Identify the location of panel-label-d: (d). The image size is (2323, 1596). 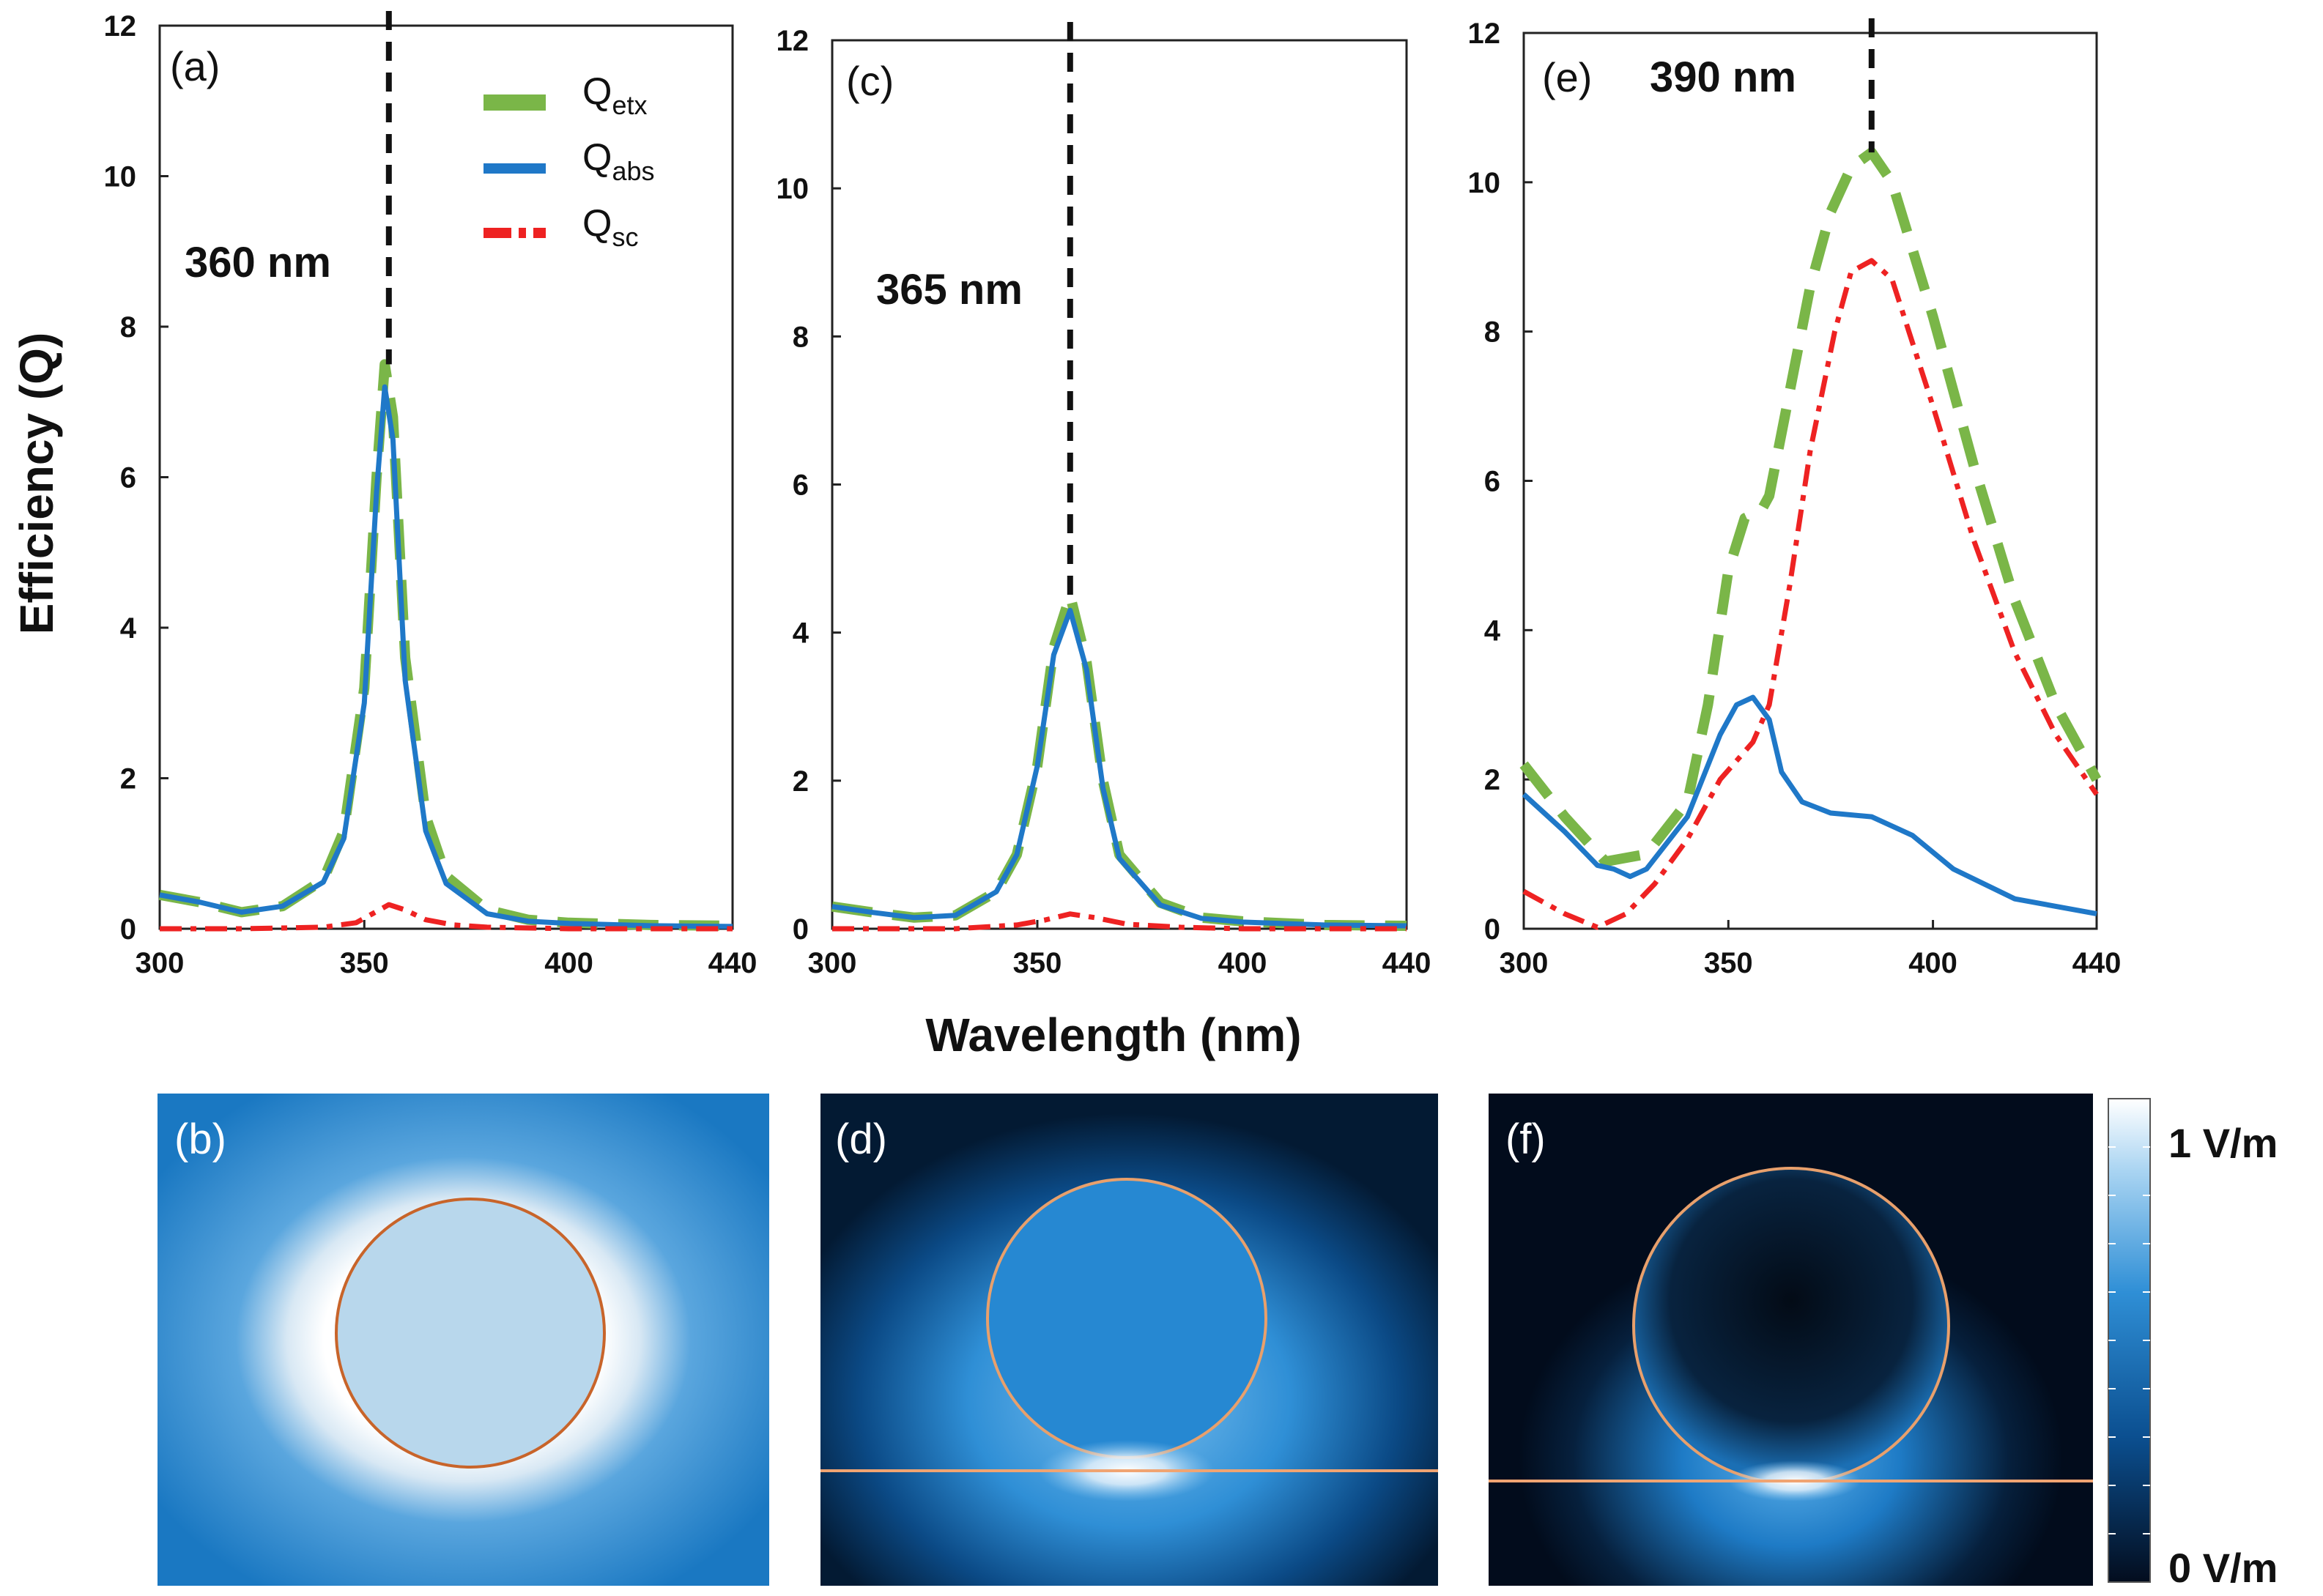
(861, 1139).